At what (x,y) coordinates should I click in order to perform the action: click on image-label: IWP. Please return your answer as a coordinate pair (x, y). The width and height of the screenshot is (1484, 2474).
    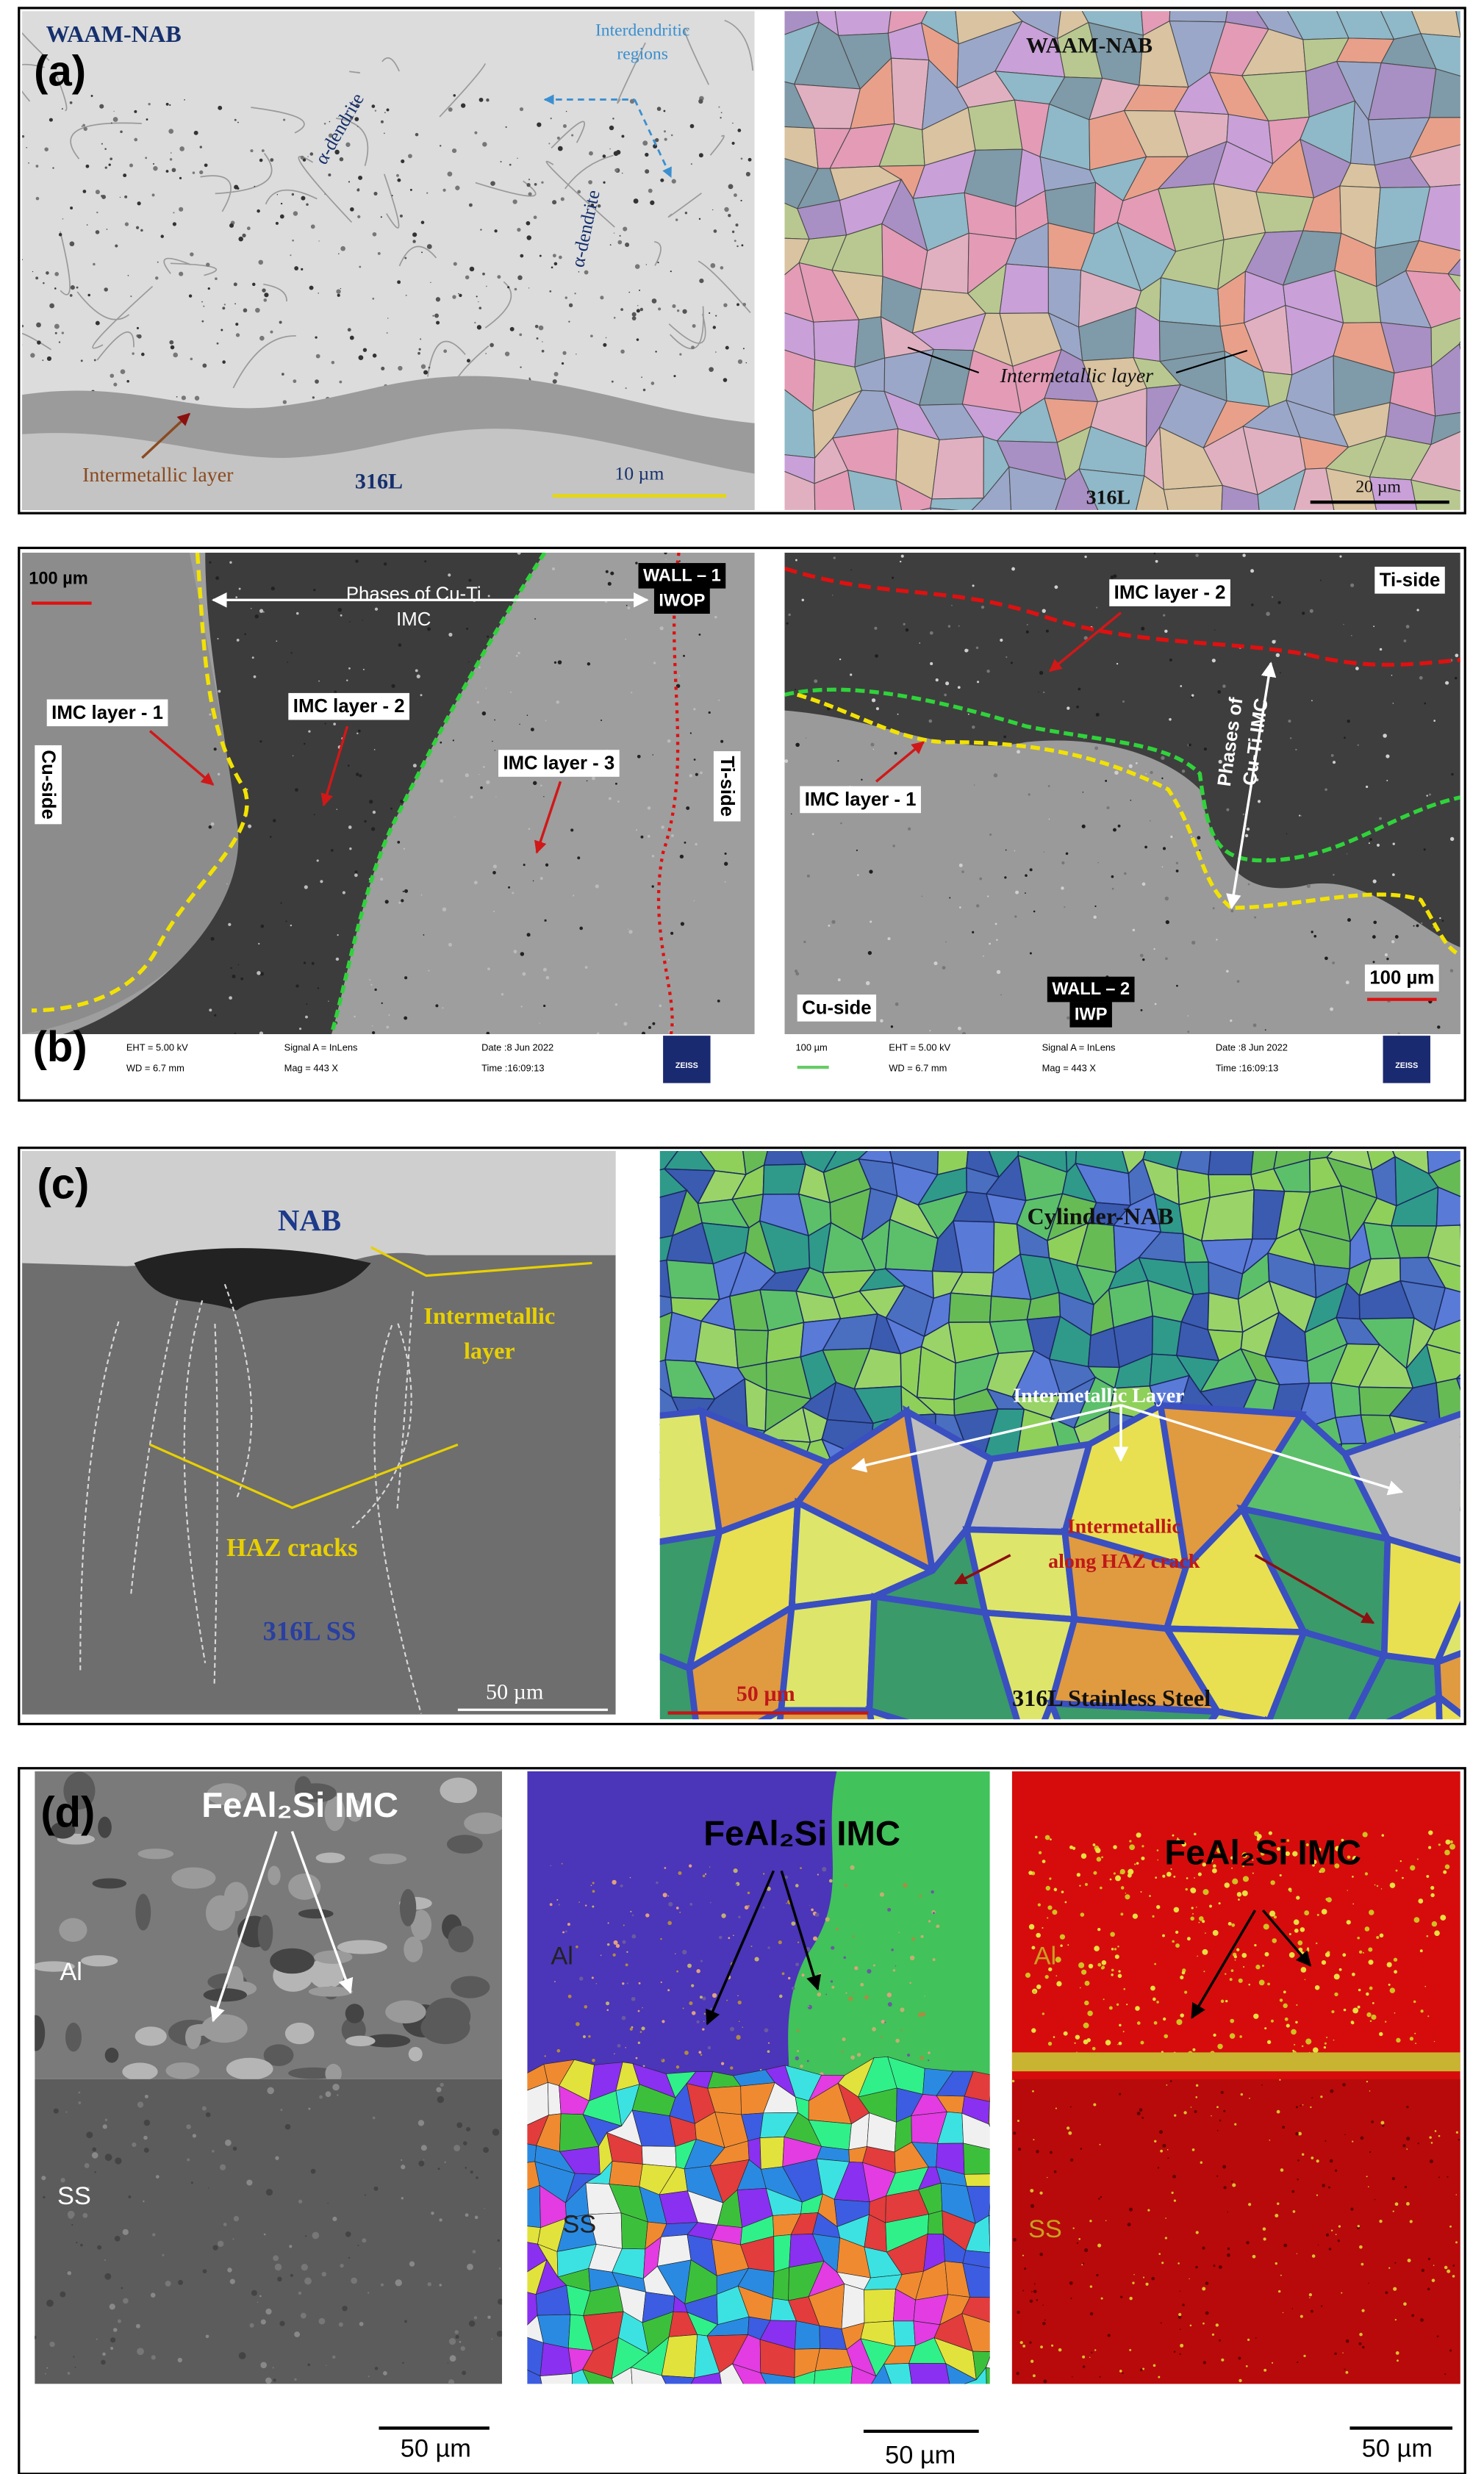
    Looking at the image, I should click on (1092, 1014).